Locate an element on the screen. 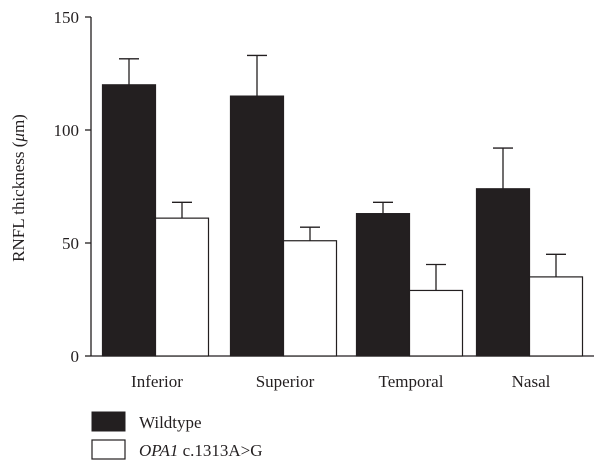  x-category-label-nasal: Nasal is located at coordinates (531, 381).